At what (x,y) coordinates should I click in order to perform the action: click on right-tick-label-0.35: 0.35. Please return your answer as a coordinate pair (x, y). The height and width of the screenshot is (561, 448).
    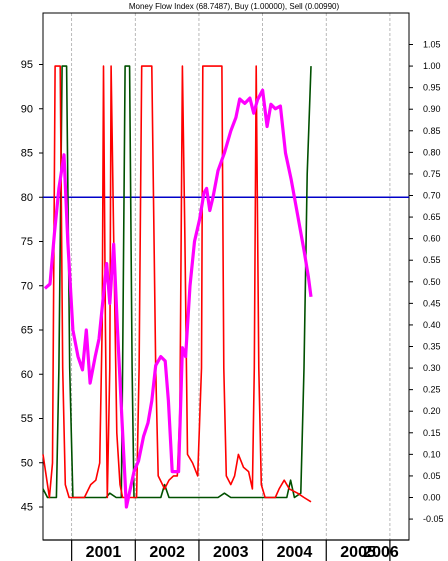
    Looking at the image, I should click on (432, 347).